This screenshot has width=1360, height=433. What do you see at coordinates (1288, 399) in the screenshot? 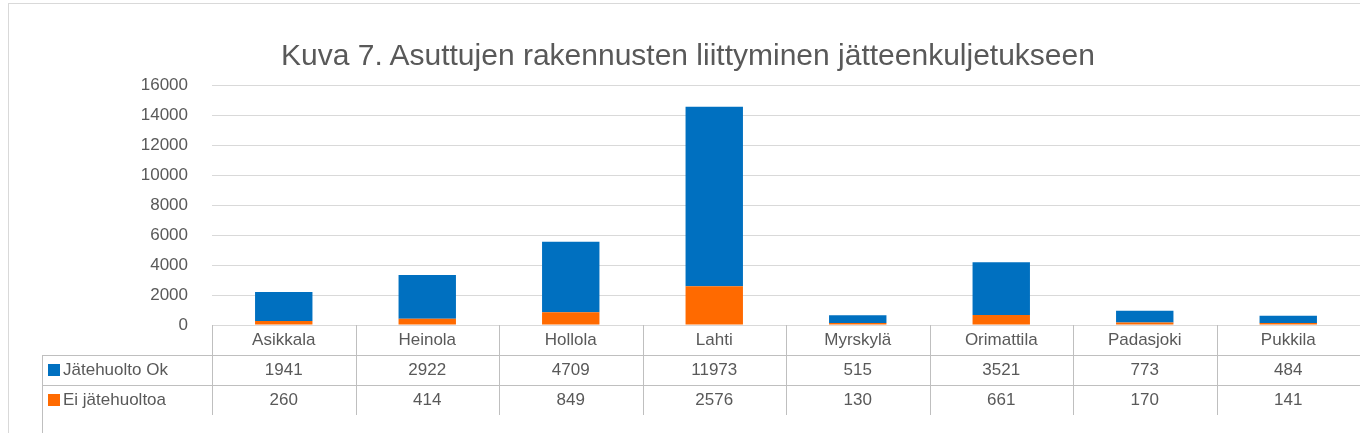
I see `data-label: 141` at bounding box center [1288, 399].